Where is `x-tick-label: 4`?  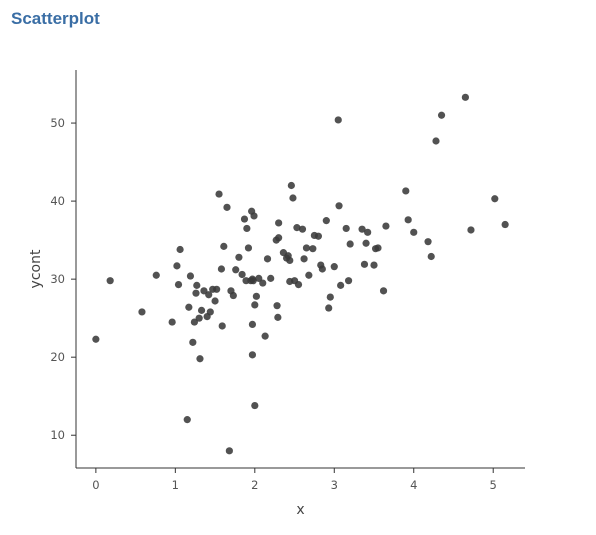
x-tick-label: 4 is located at coordinates (413, 485).